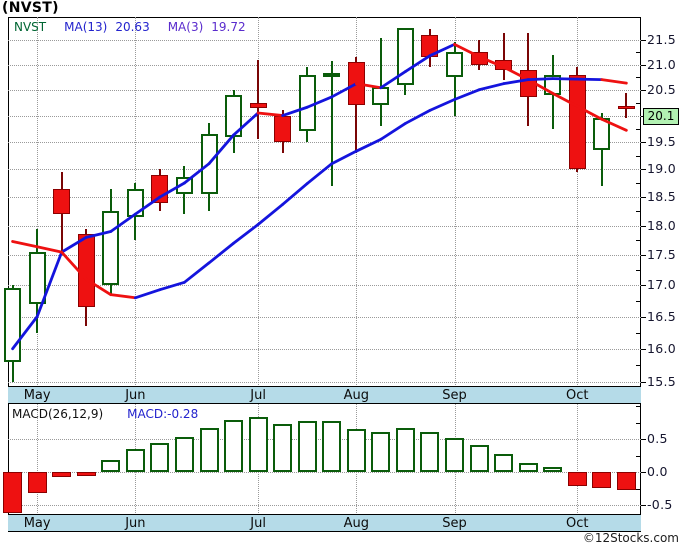  Describe the element at coordinates (228, 27) in the screenshot. I see `legend-ma3-value: 19.72` at that location.